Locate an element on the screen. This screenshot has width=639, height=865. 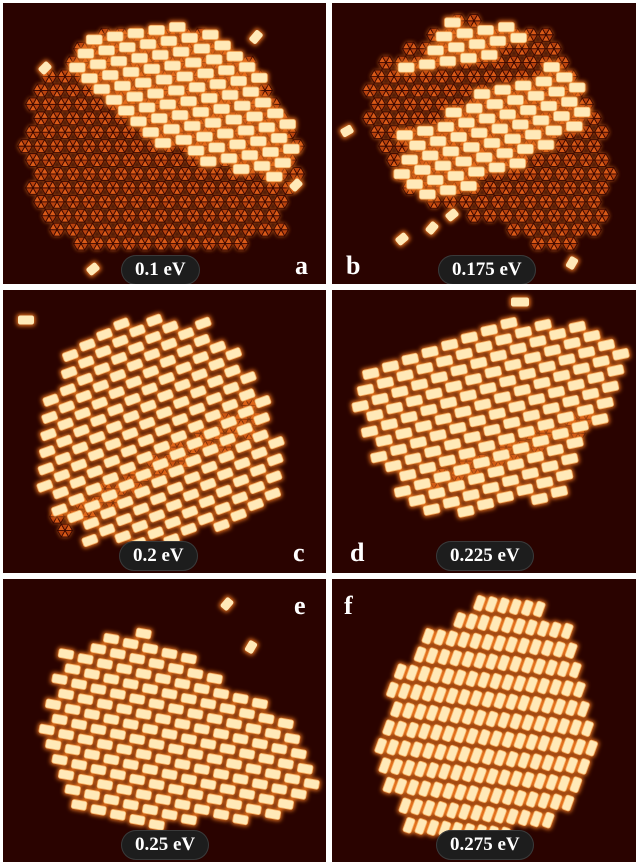
panel-letter-d: d is located at coordinates (357, 552).